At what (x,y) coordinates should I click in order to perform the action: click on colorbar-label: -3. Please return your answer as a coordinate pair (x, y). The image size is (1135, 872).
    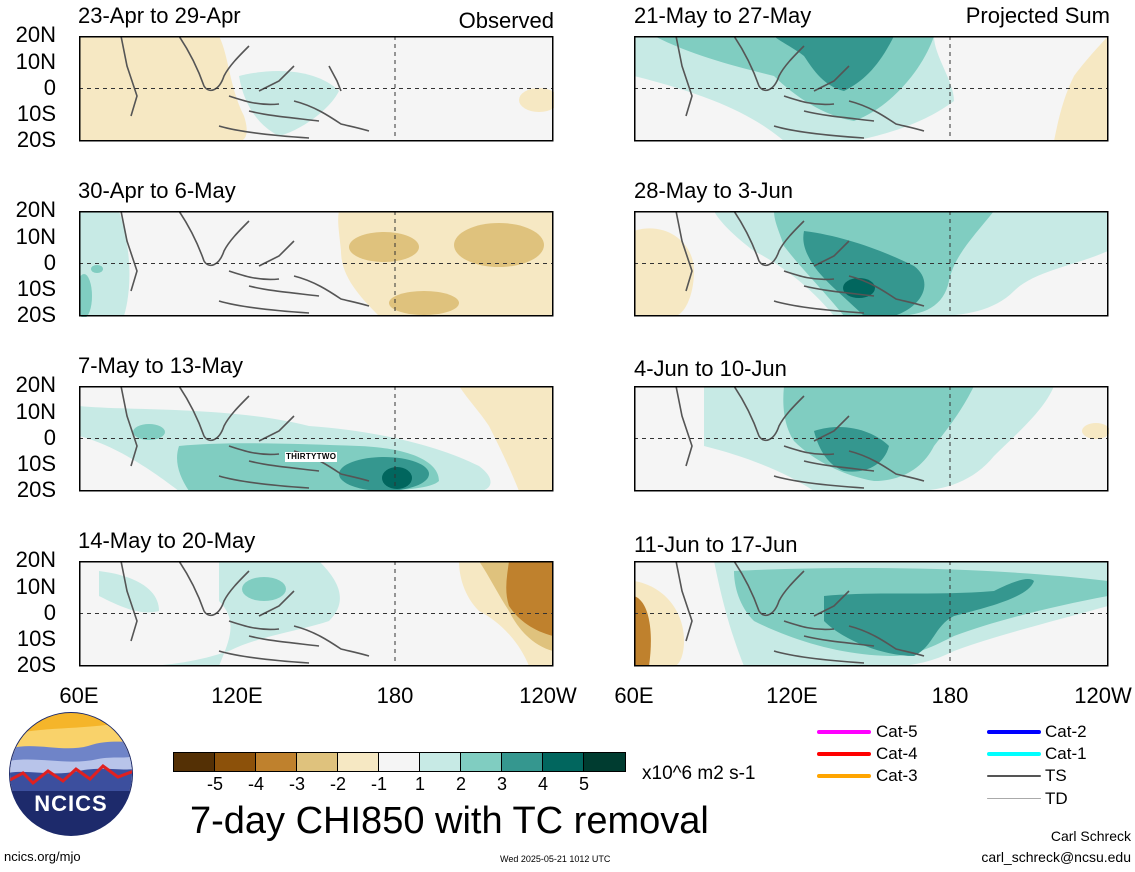
    Looking at the image, I should click on (296, 784).